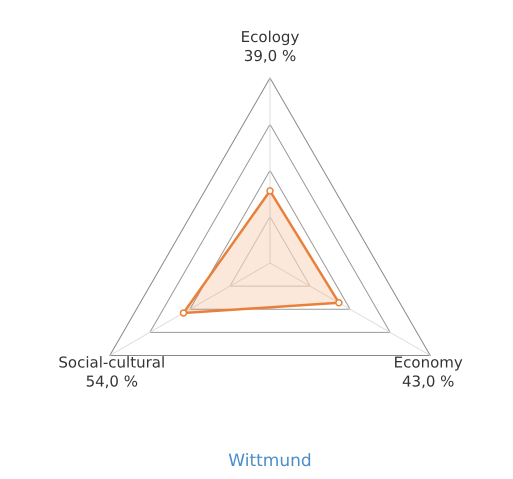 The image size is (513, 479). I want to click on spoke-label: Social-cultural 54,0 %, so click(112, 372).